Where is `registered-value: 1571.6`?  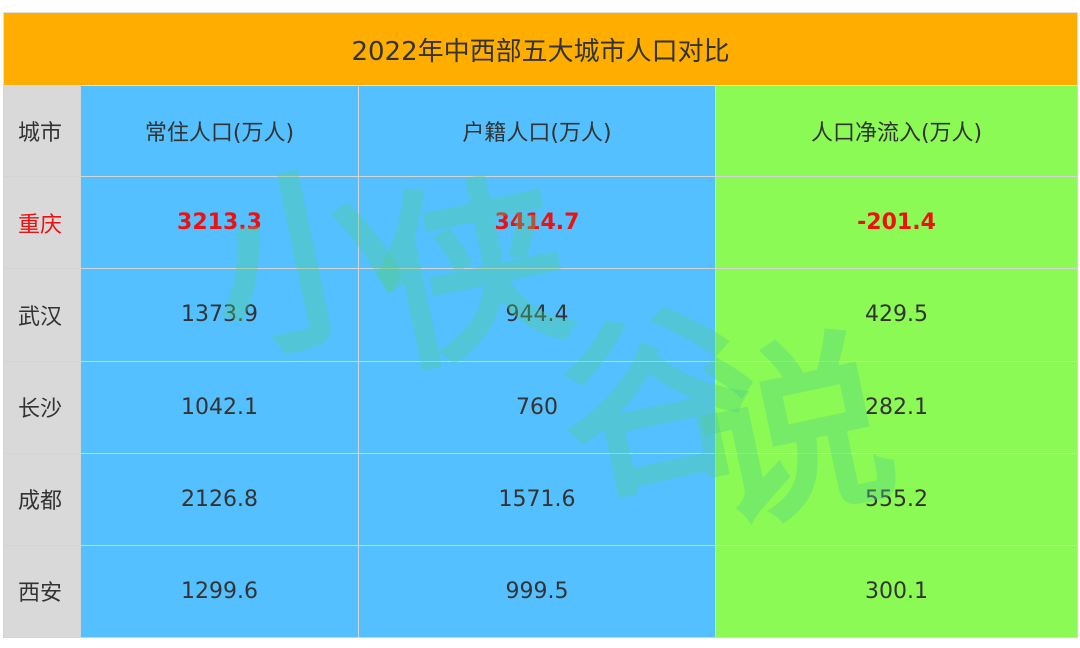
registered-value: 1571.6 is located at coordinates (537, 499).